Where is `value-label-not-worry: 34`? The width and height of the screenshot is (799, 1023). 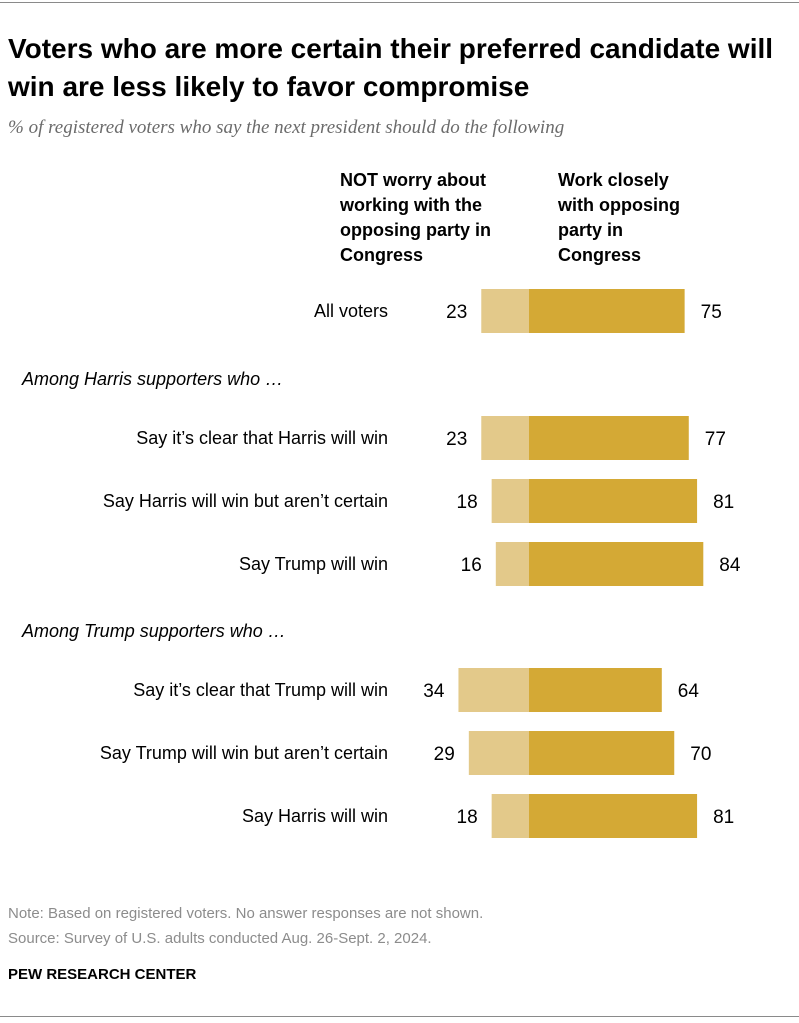
value-label-not-worry: 34 is located at coordinates (434, 691).